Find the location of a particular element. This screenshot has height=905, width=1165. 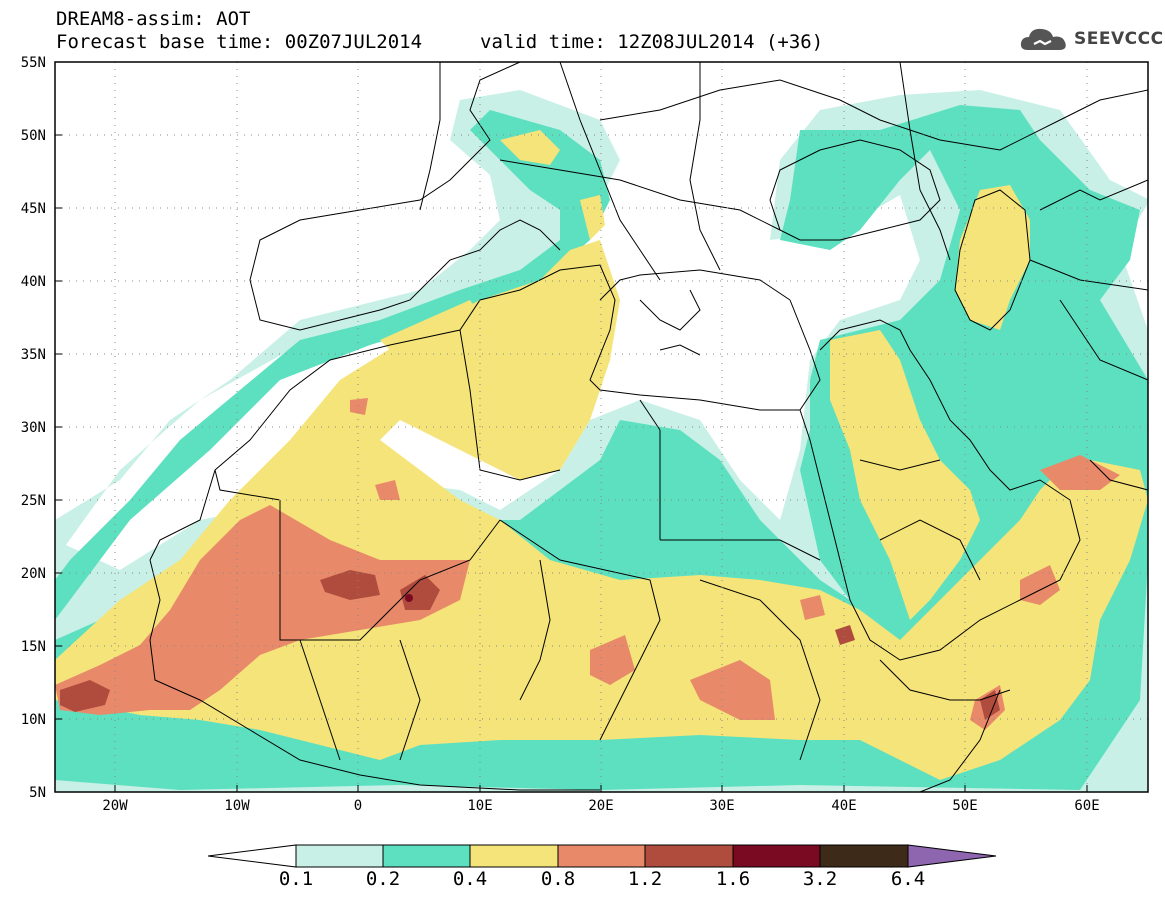

lat-label-5n: 5N is located at coordinates (37, 793).